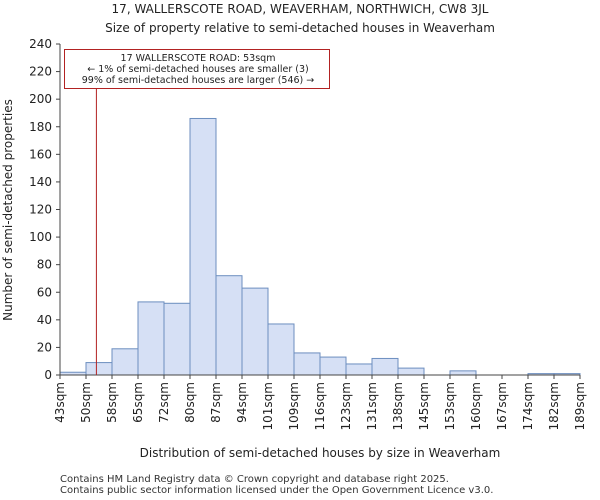 The image size is (600, 500). I want to click on x-tick-label-0: 43sqm, so click(60, 402).